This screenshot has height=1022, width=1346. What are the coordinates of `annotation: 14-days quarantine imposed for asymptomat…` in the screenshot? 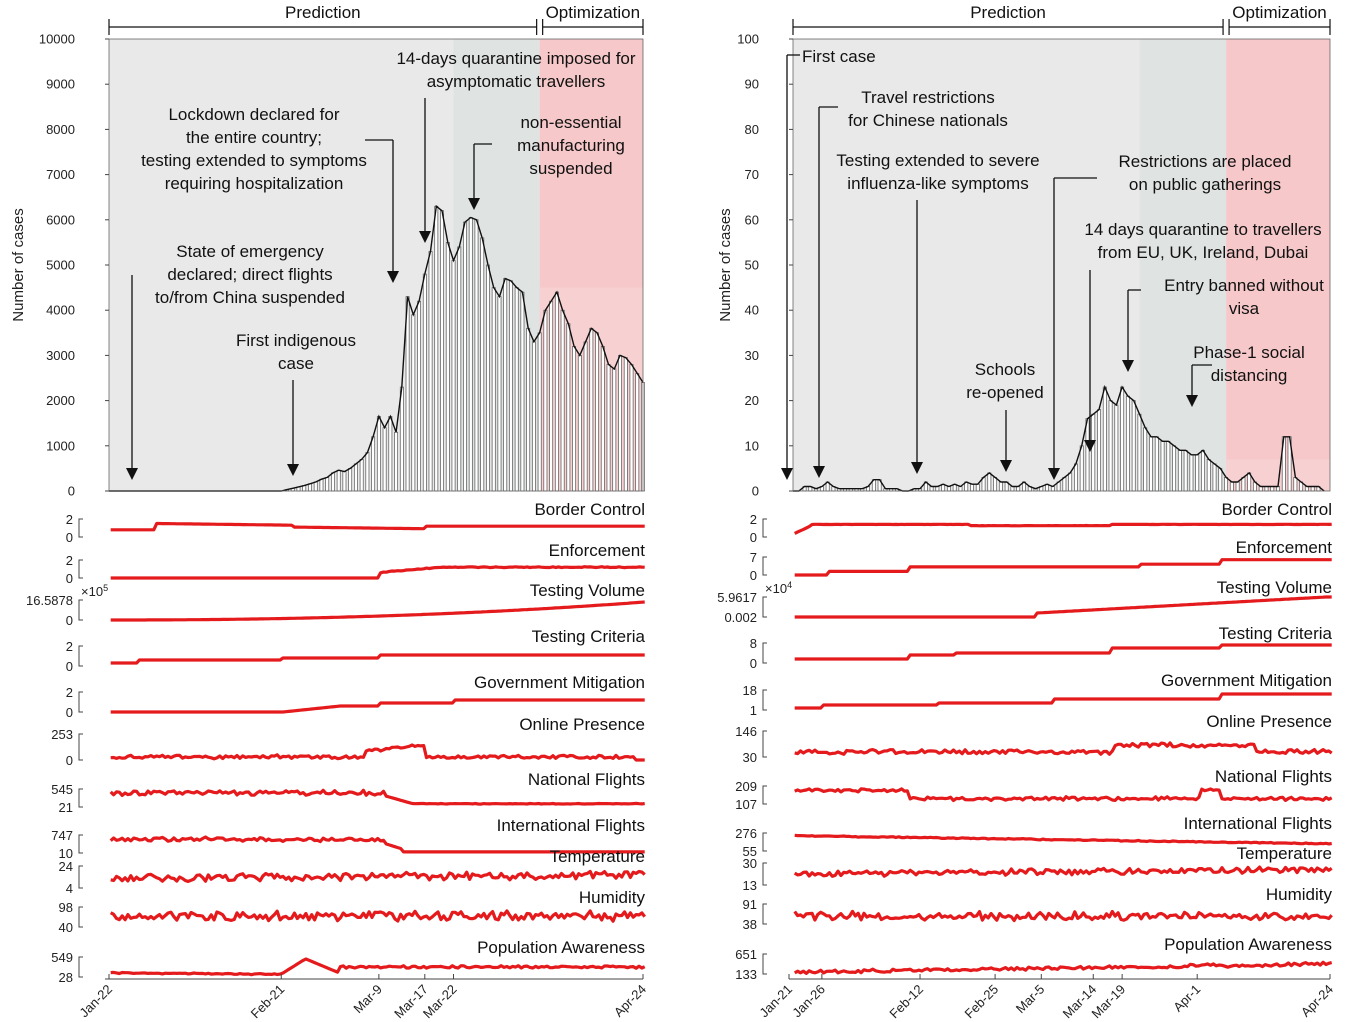 It's located at (516, 146).